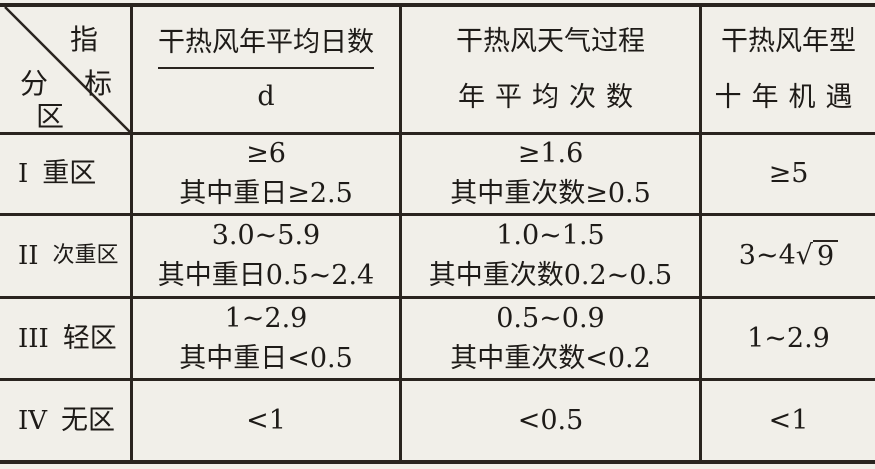  Describe the element at coordinates (550, 338) in the screenshot. I see `cell-process-count: 0.5~0.9 其中重次数<0.2` at that location.